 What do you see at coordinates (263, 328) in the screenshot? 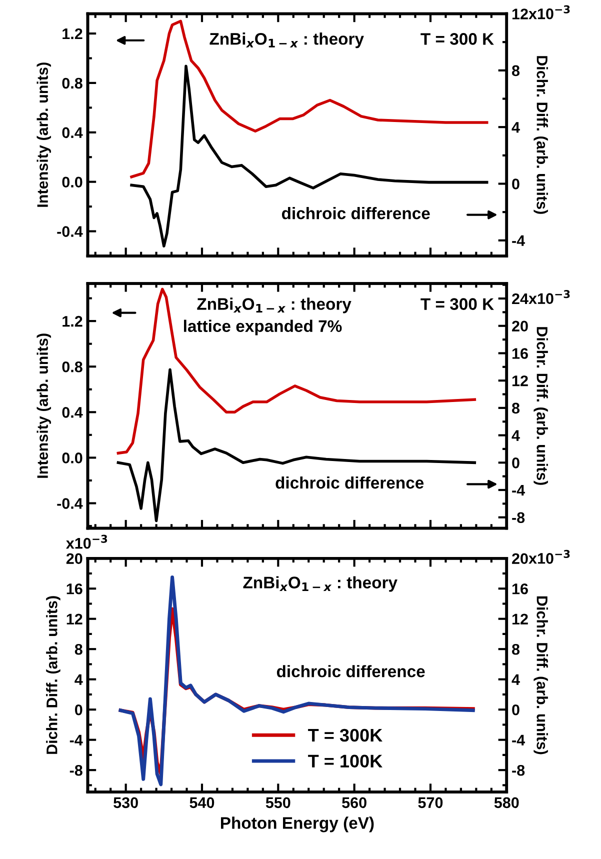
I see `annotation: lattice expanded 7%` at bounding box center [263, 328].